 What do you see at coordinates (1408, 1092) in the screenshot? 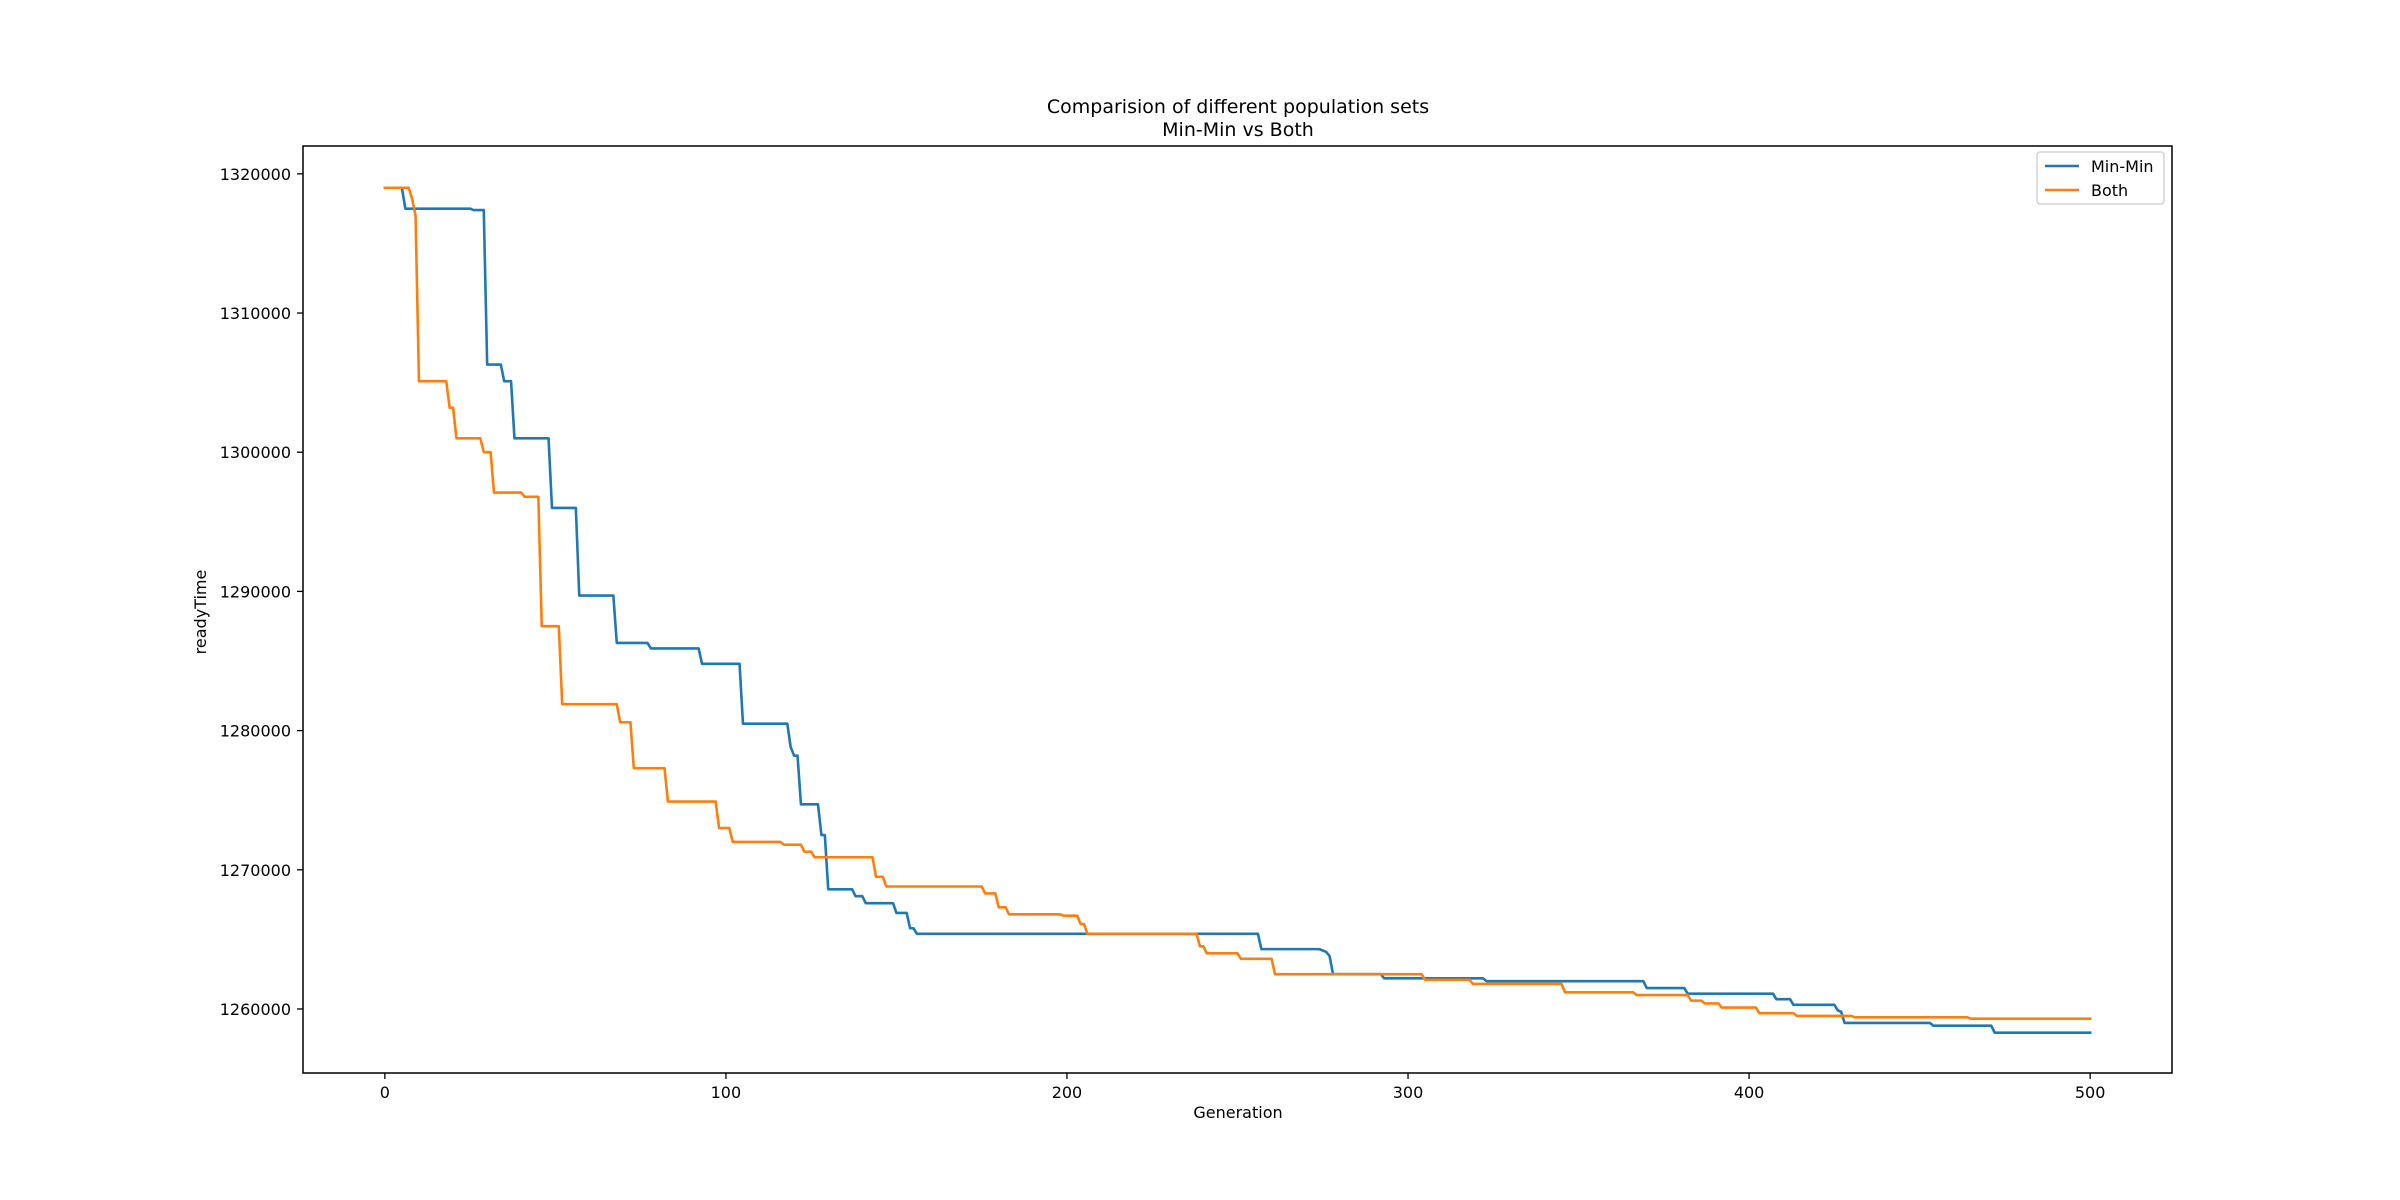
I see `x-tick-label: 300` at bounding box center [1408, 1092].